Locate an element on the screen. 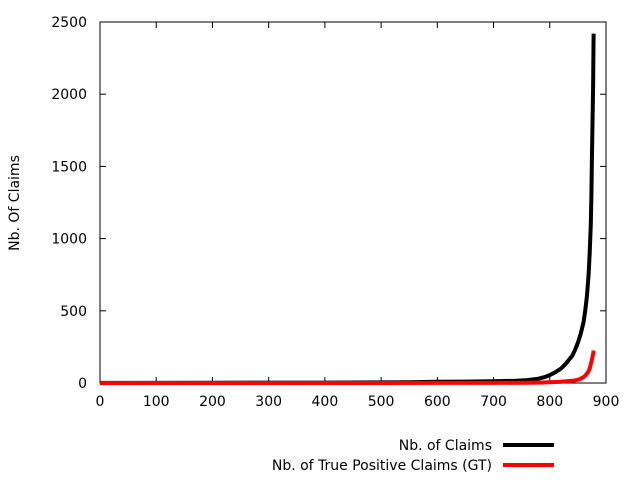 This screenshot has height=480, width=640. x-tick-label: 600 is located at coordinates (437, 402).